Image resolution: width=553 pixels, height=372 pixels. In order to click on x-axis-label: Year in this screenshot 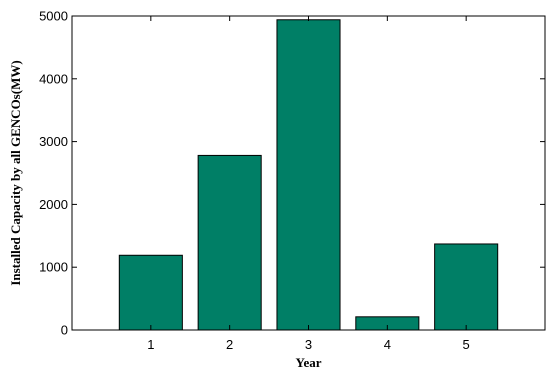, I will do `click(309, 362)`.